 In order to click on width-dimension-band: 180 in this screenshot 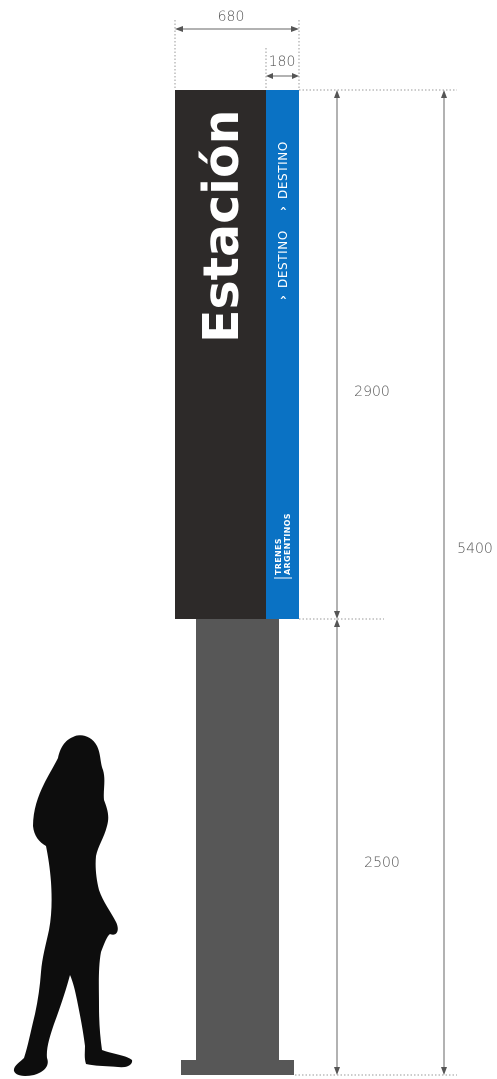, I will do `click(282, 69)`.